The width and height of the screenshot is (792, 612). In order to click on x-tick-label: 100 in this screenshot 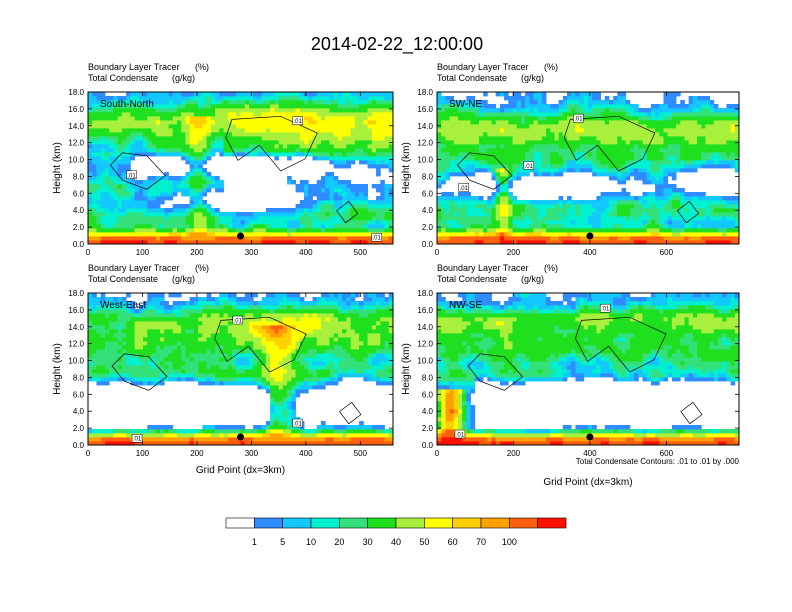, I will do `click(143, 252)`.